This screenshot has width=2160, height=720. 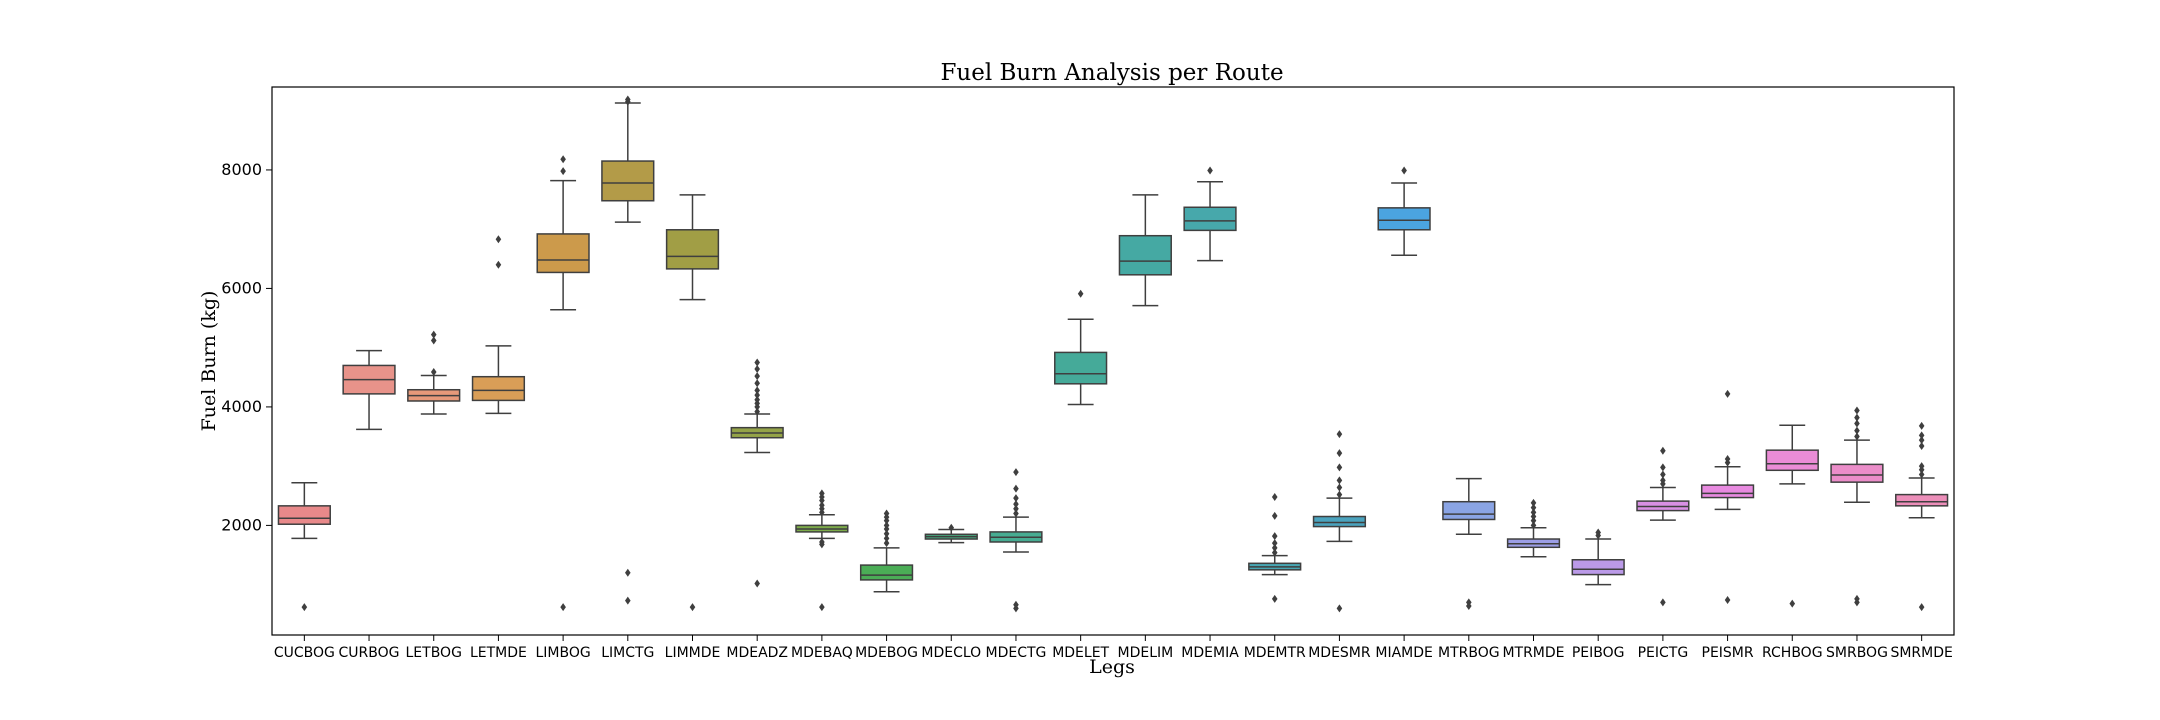 I want to click on box-limctg, so click(x=628, y=350).